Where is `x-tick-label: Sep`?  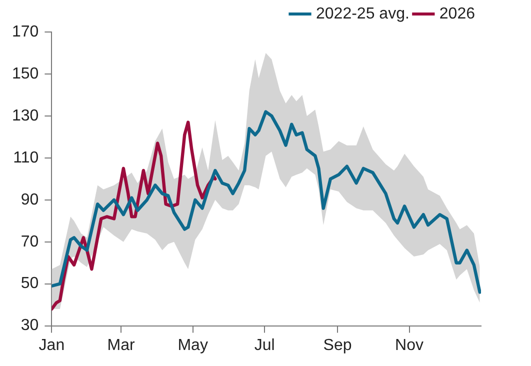
x-tick-label: Sep is located at coordinates (337, 345).